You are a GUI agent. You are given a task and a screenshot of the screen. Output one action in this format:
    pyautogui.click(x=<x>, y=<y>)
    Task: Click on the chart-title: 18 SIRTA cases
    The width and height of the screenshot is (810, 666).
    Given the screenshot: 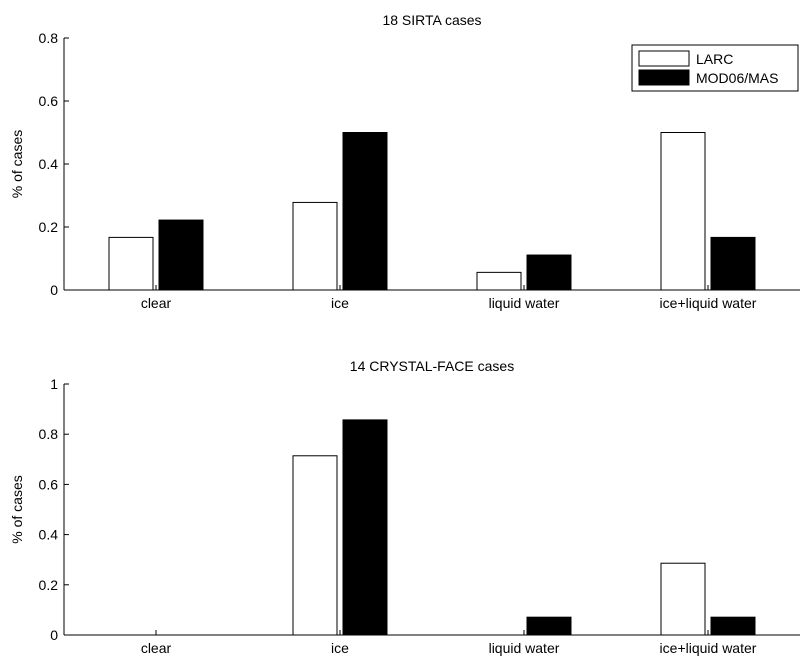 What is the action you would take?
    pyautogui.click(x=431, y=20)
    